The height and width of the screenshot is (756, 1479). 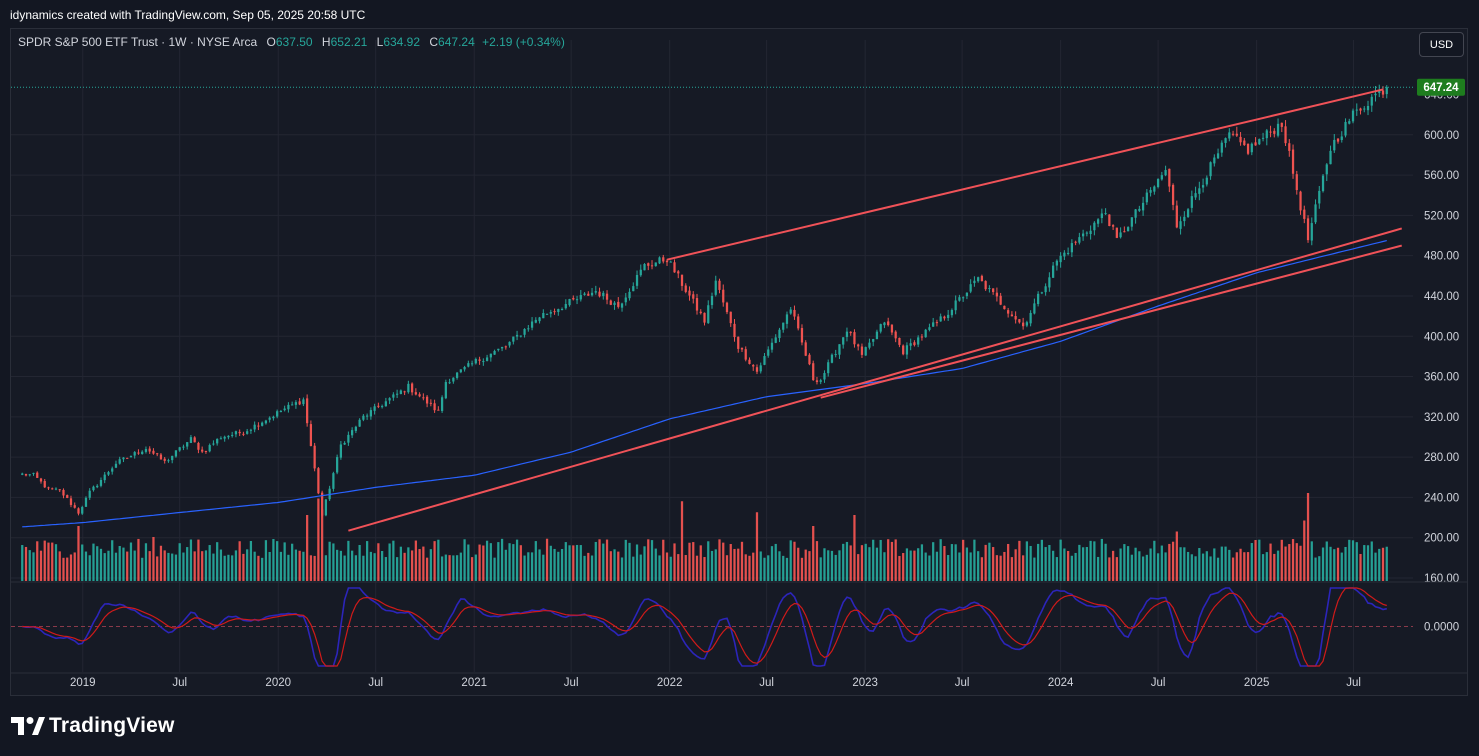 I want to click on footer, so click(x=739, y=726).